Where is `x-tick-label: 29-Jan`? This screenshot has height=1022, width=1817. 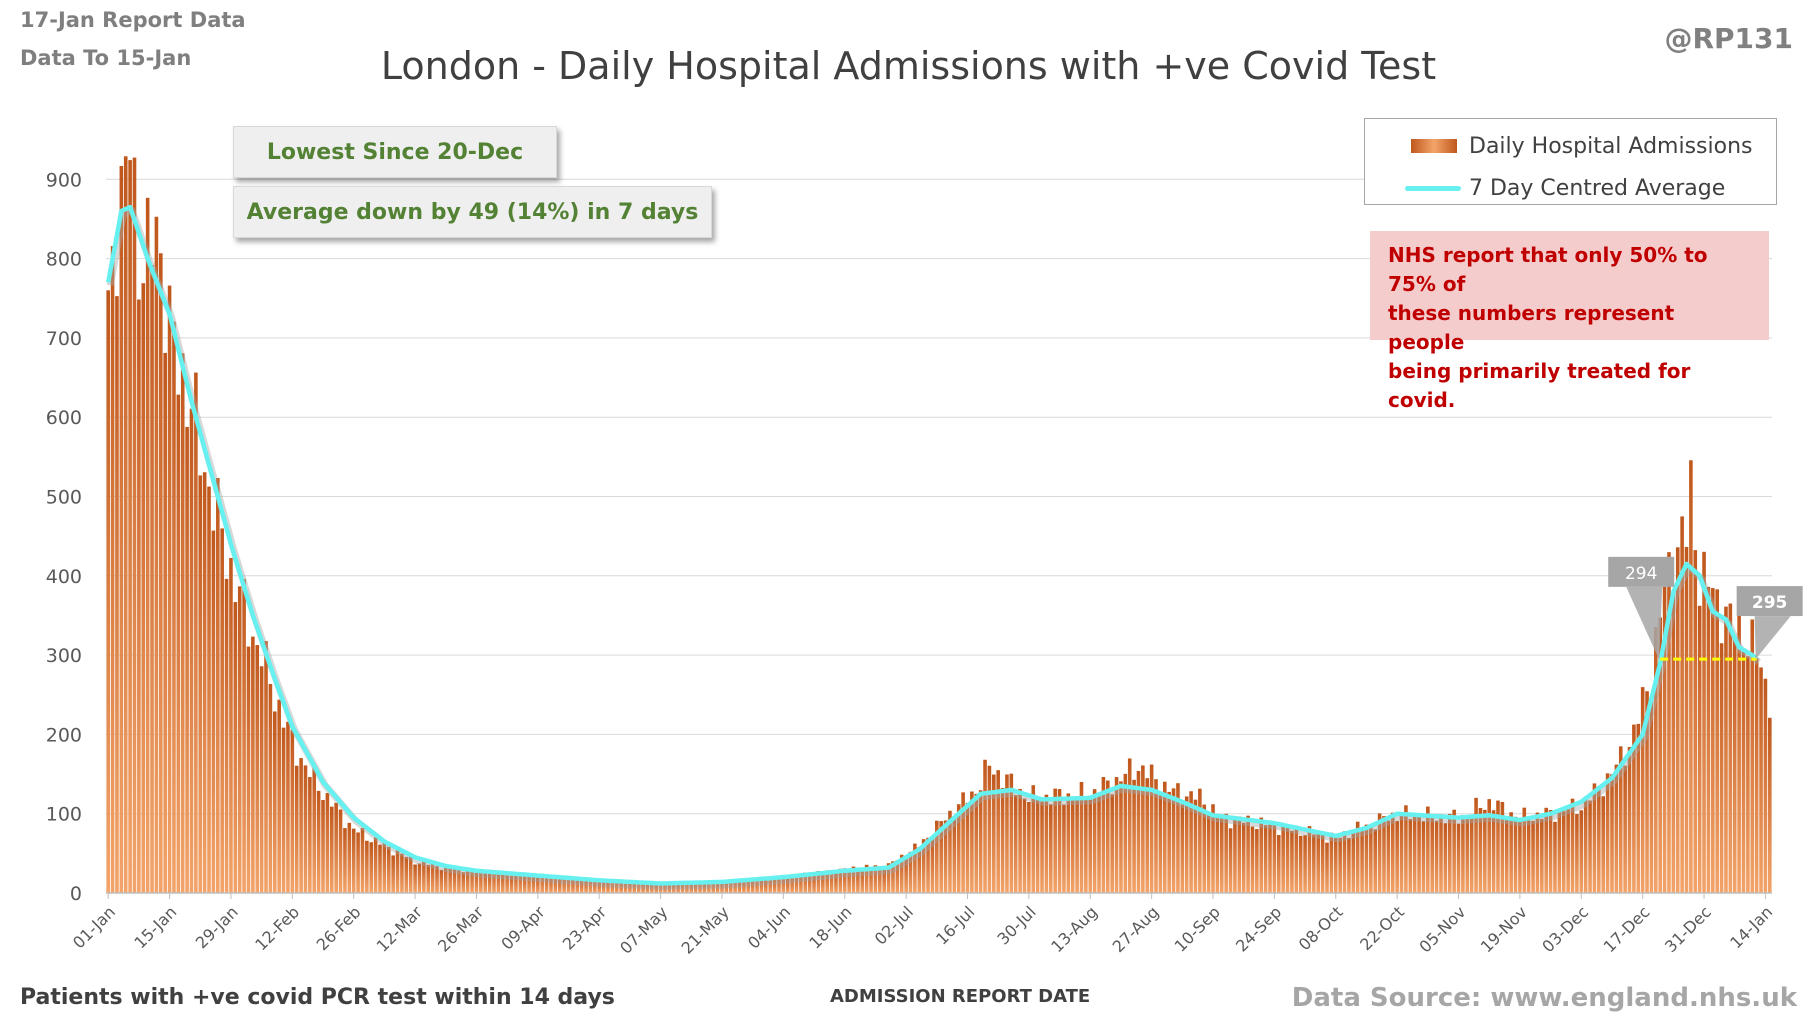 x-tick-label: 29-Jan is located at coordinates (217, 927).